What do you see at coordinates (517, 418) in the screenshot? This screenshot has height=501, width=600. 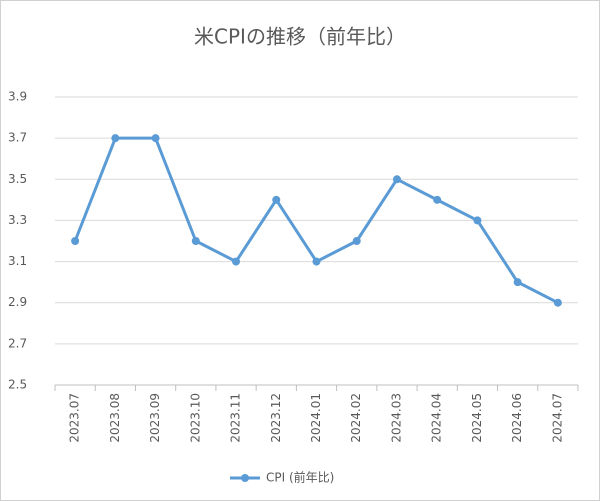 I see `x-tick-label: 2024.06` at bounding box center [517, 418].